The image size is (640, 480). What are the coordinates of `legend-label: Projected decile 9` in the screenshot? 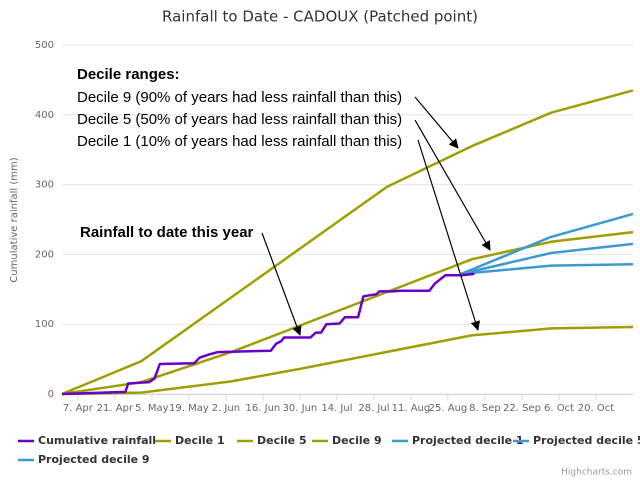 It's located at (94, 459).